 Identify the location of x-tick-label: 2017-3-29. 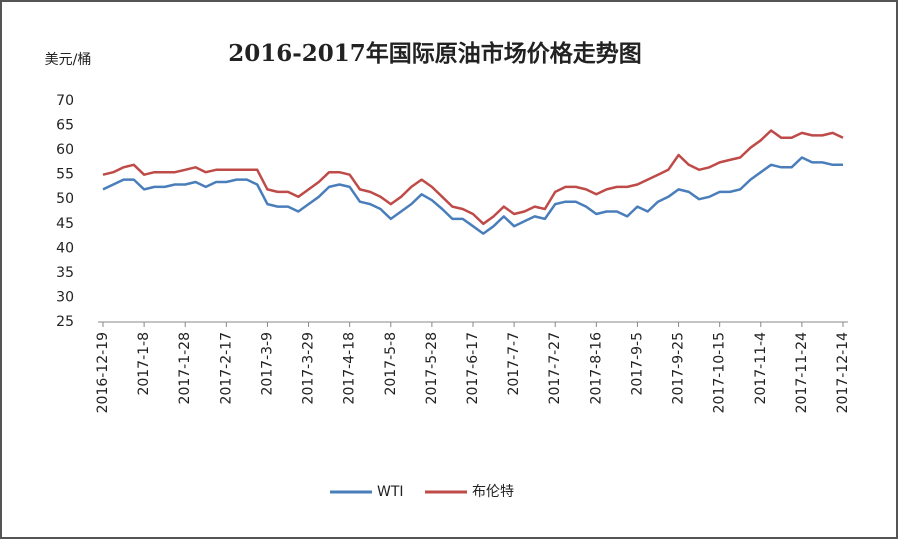
(309, 368).